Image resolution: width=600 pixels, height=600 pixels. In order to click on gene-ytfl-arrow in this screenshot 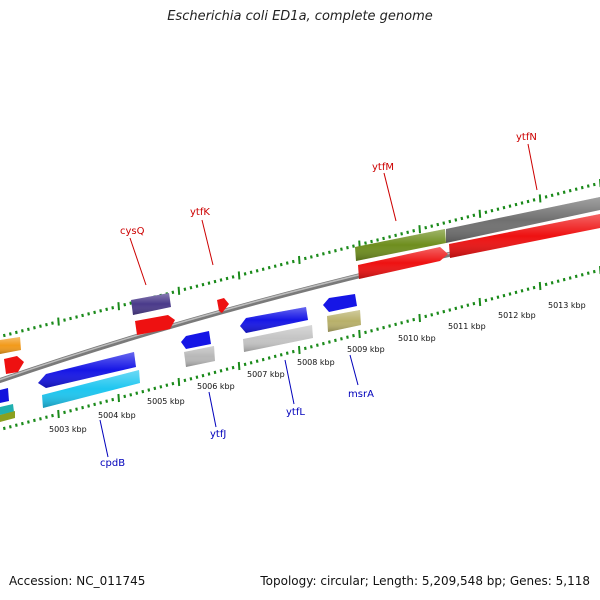, I will do `click(274, 320)`.